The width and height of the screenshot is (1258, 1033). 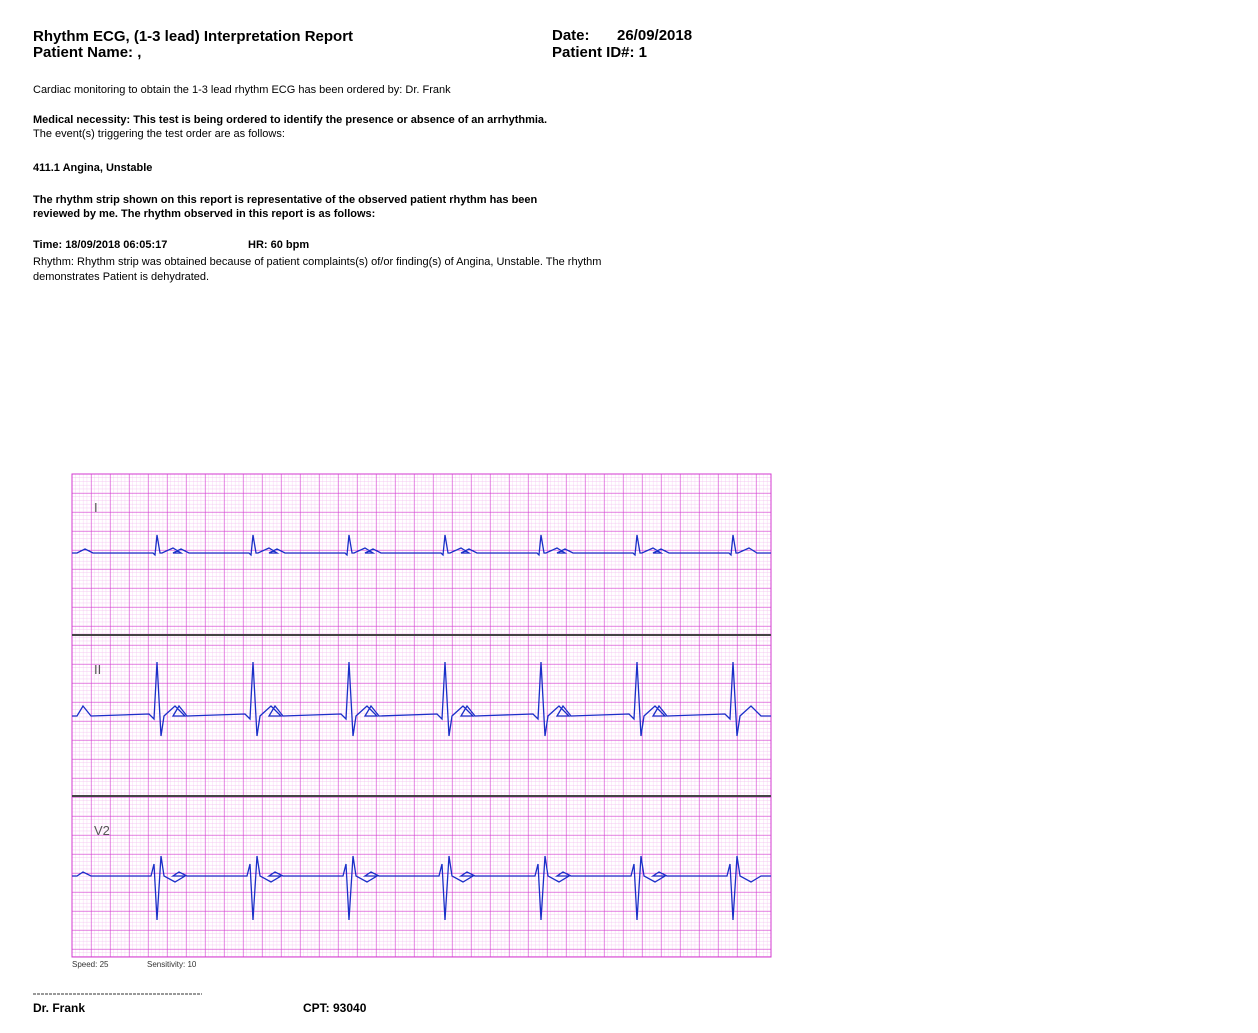 What do you see at coordinates (59, 1008) in the screenshot?
I see `signature: Dr. Frank` at bounding box center [59, 1008].